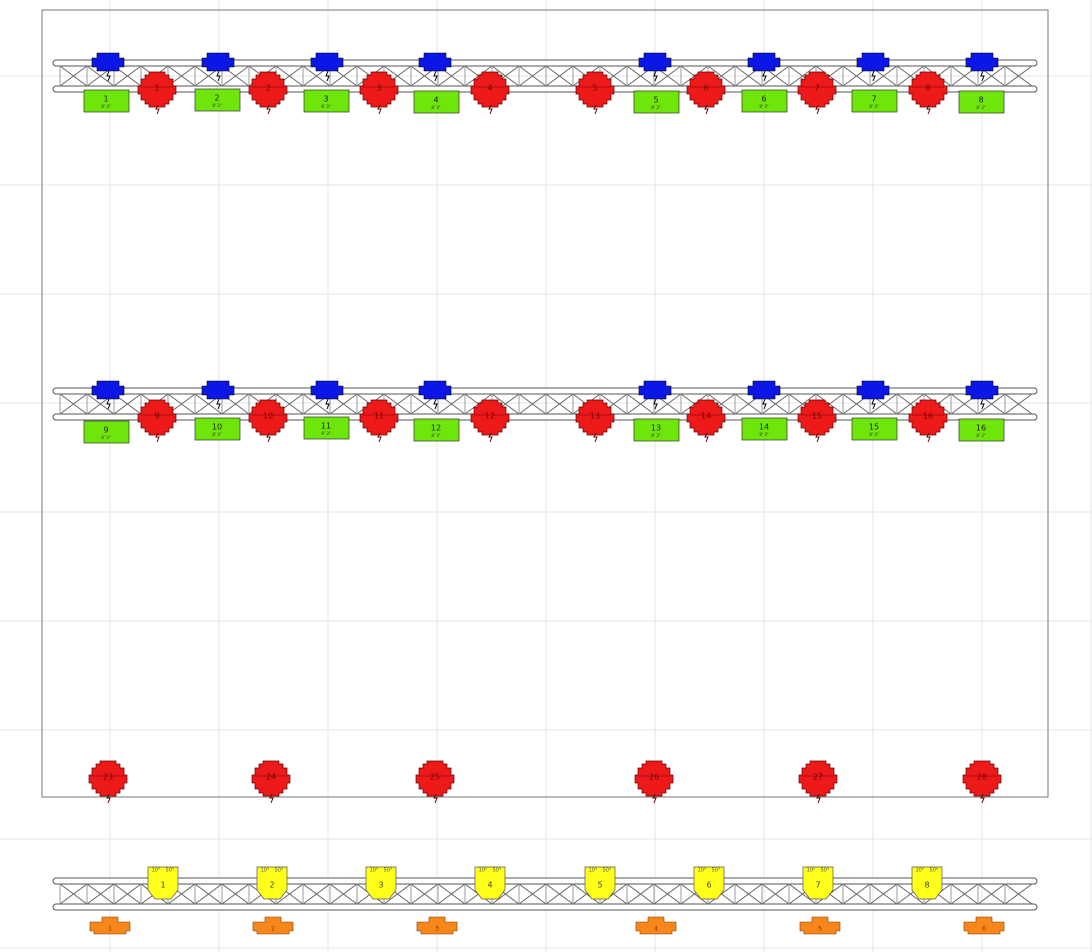  What do you see at coordinates (273, 929) in the screenshot?
I see `fixture-number: 2` at bounding box center [273, 929].